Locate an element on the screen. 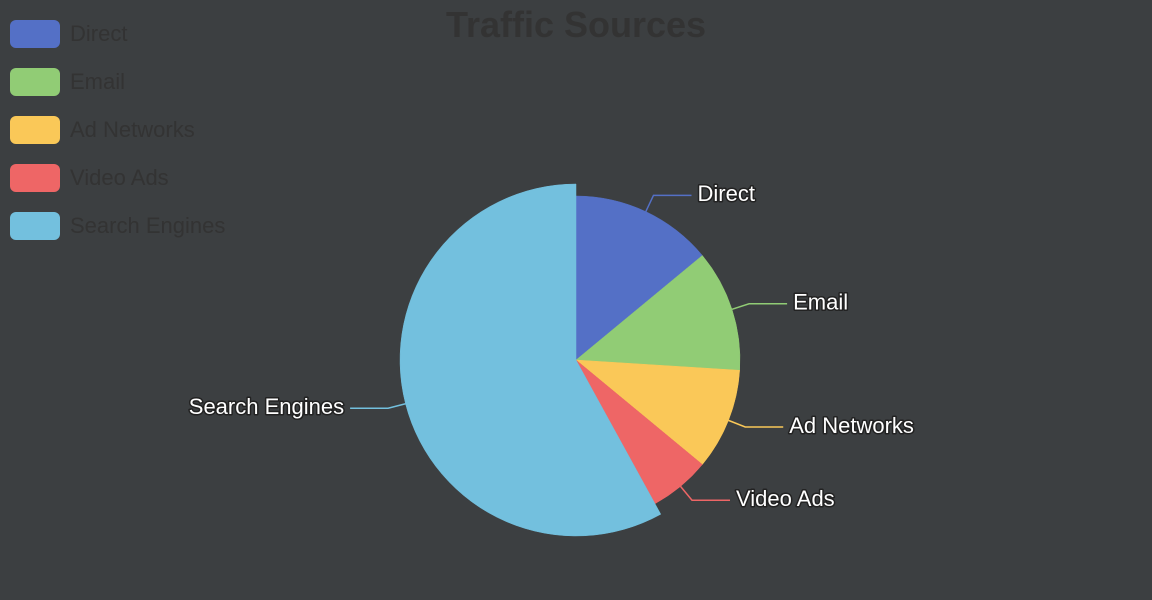 The height and width of the screenshot is (600, 1152). slice-label-ad-networks: Ad Networks is located at coordinates (851, 425).